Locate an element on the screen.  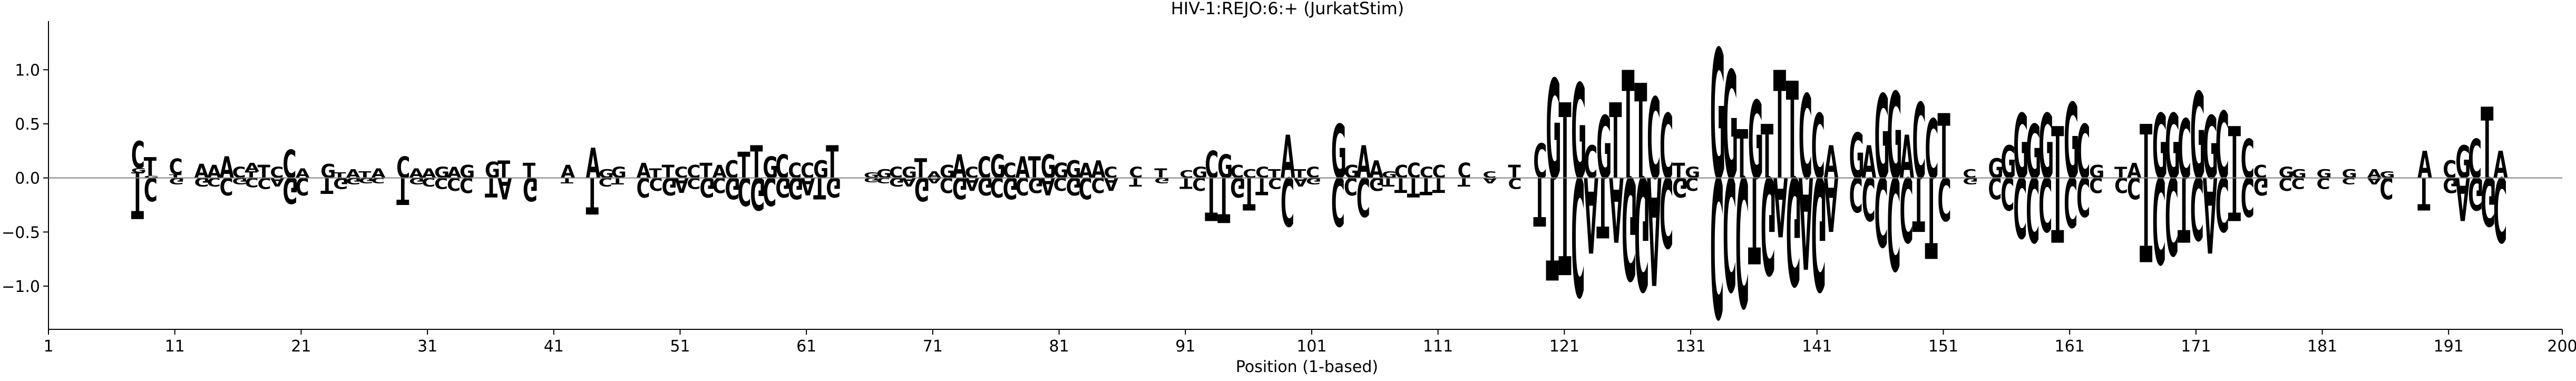
x-tick-label: 41 is located at coordinates (554, 346).